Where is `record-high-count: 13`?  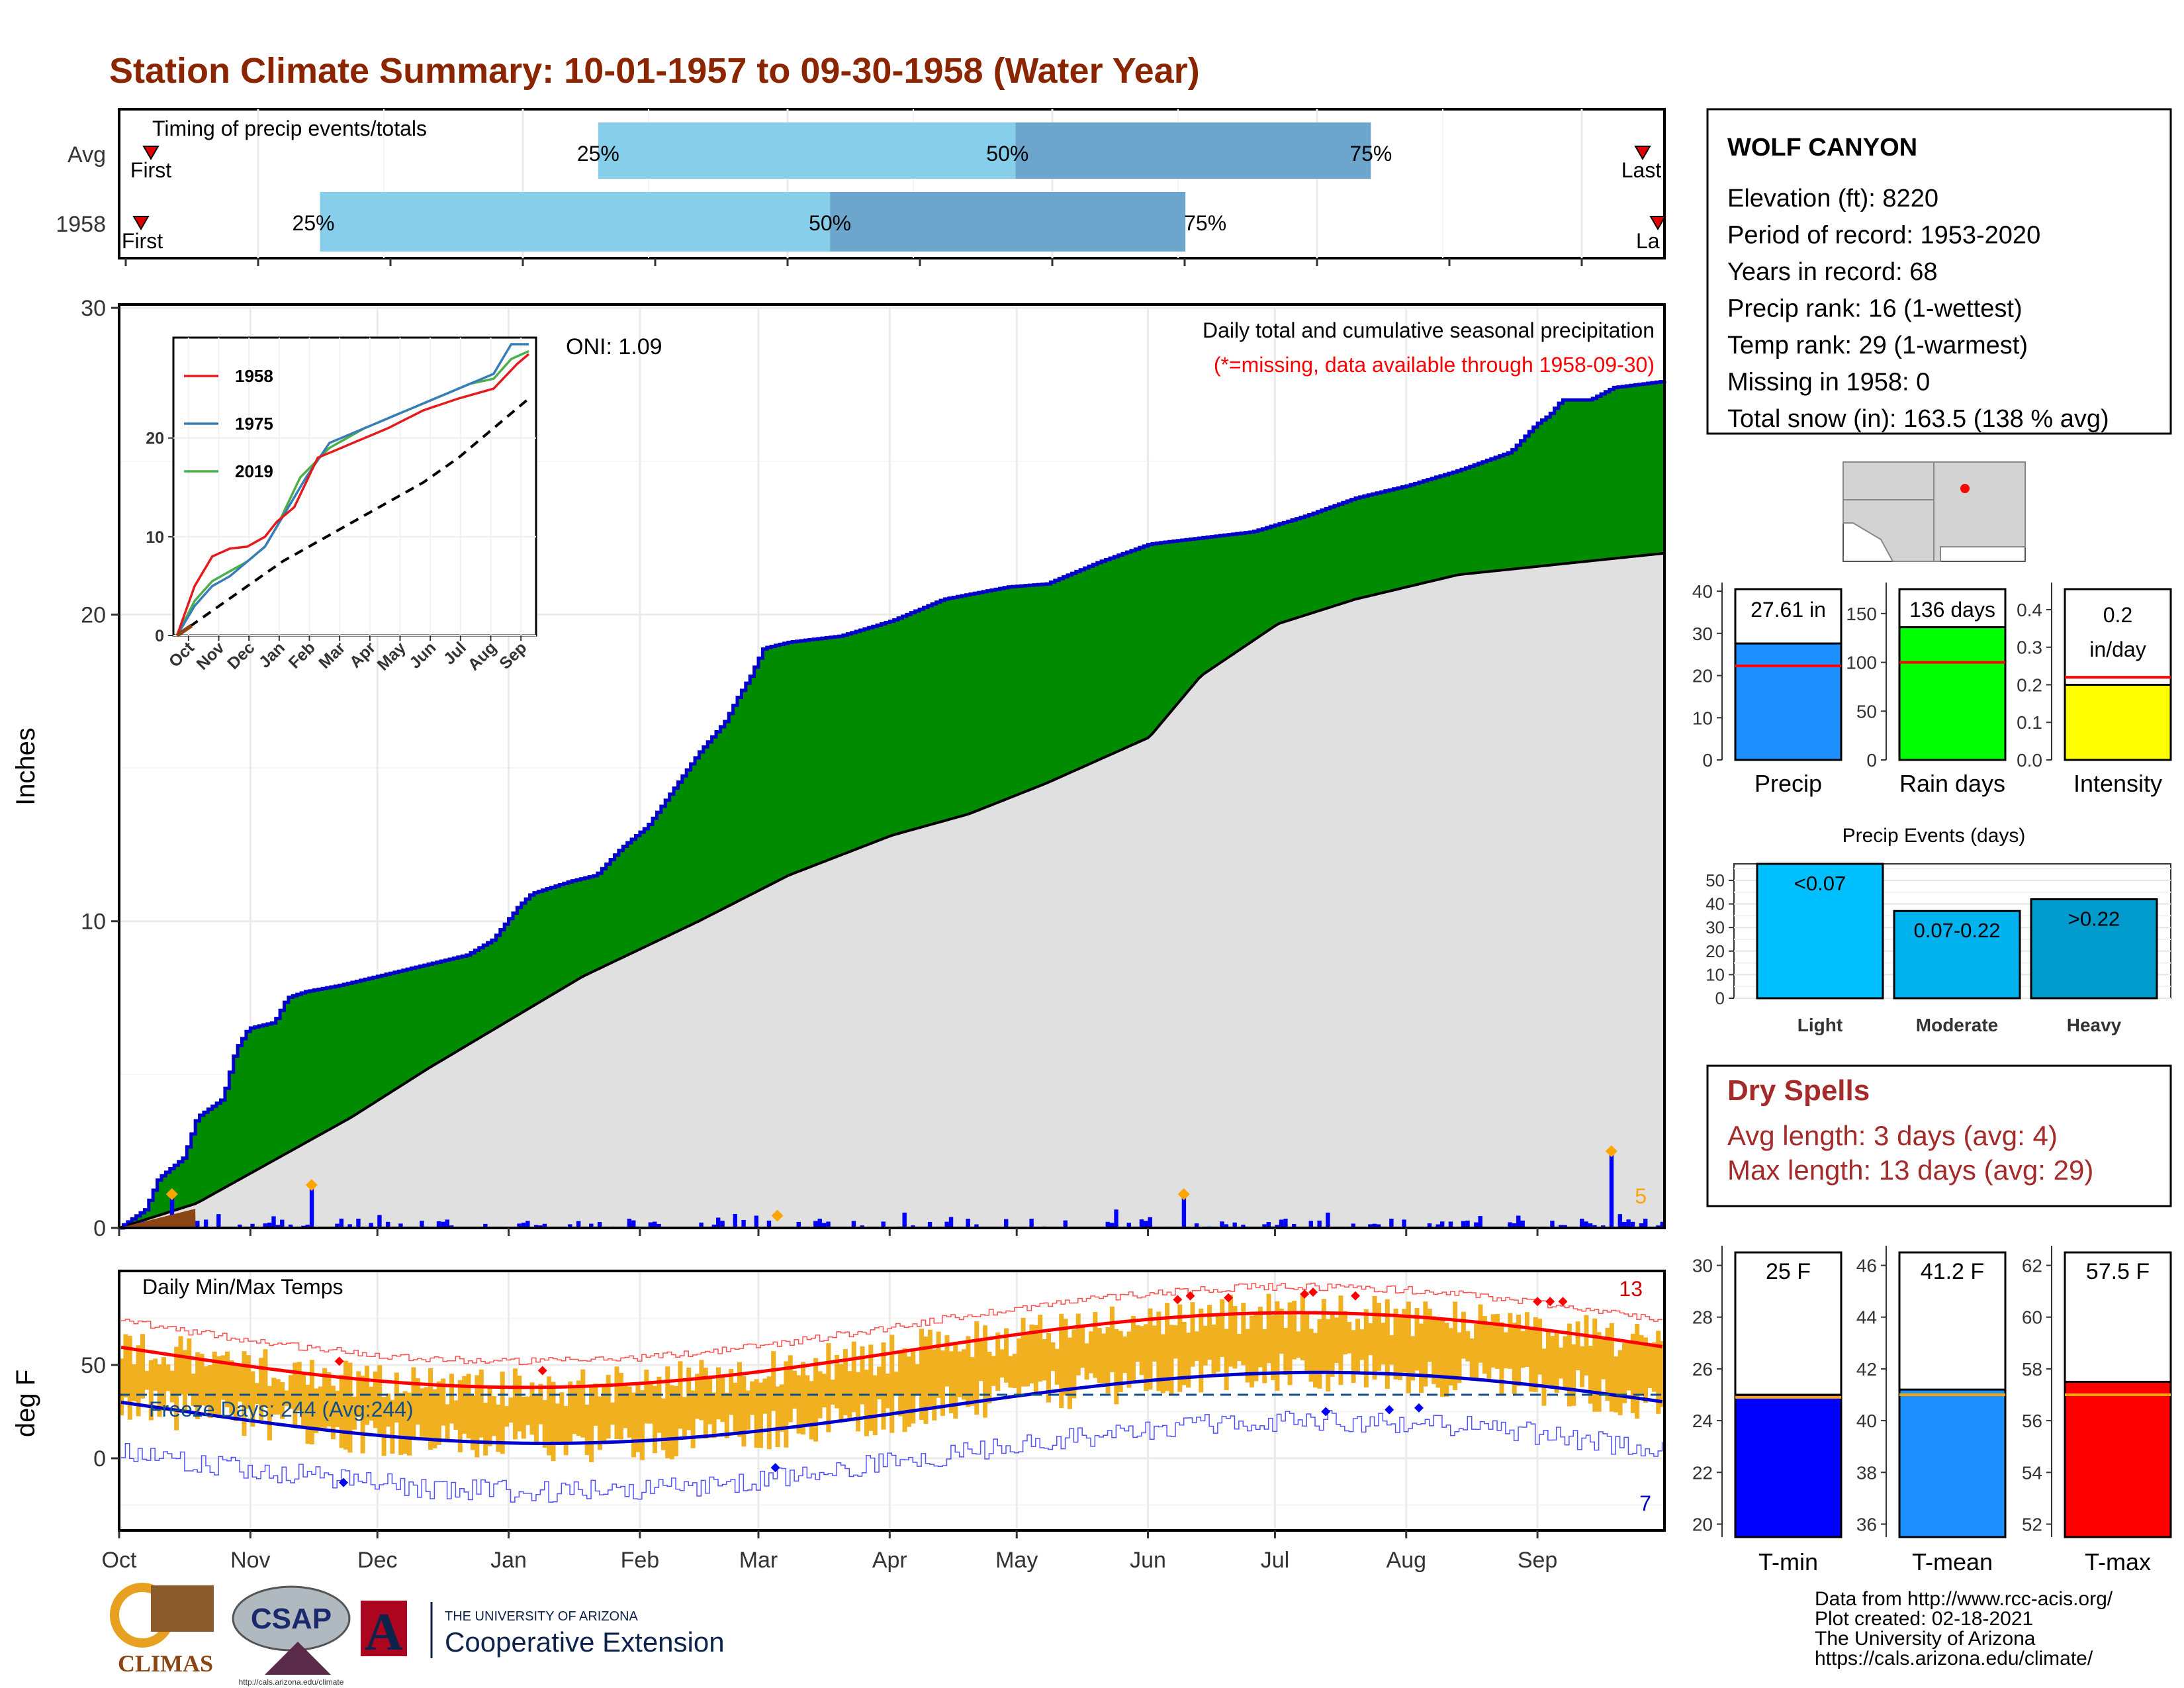
record-high-count: 13 is located at coordinates (1631, 1289).